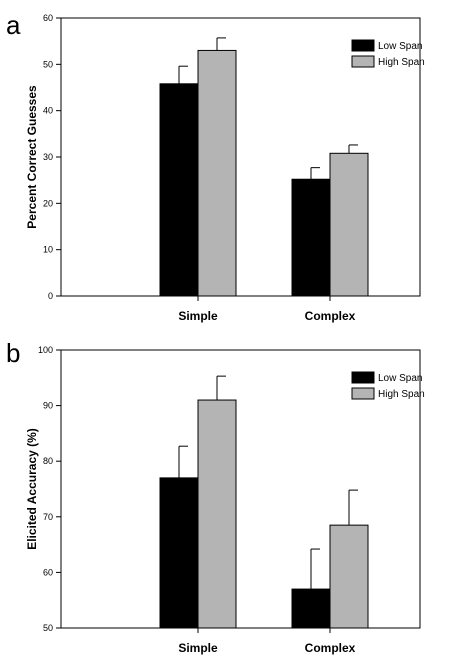 The height and width of the screenshot is (668, 474). I want to click on panel-a-legend-label: High Span, so click(401, 62).